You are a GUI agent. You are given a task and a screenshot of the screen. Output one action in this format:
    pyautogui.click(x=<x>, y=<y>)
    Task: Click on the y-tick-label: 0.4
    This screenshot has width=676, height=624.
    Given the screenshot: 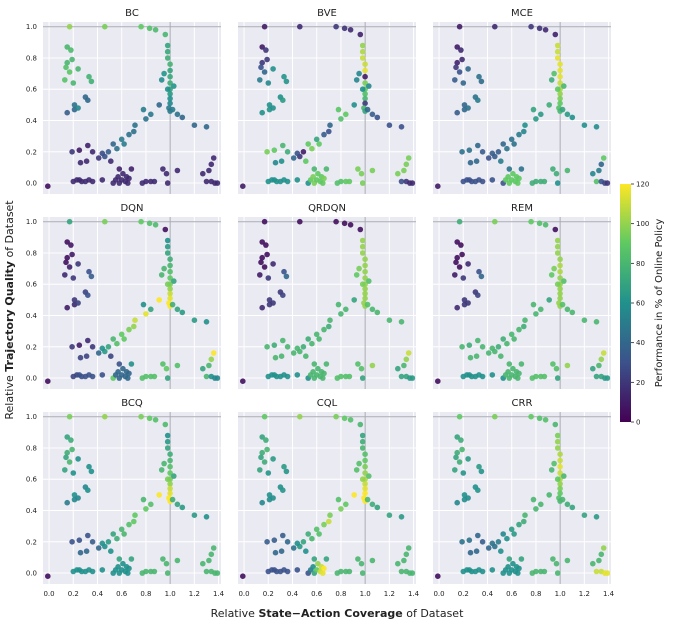 What is the action you would take?
    pyautogui.click(x=32, y=121)
    